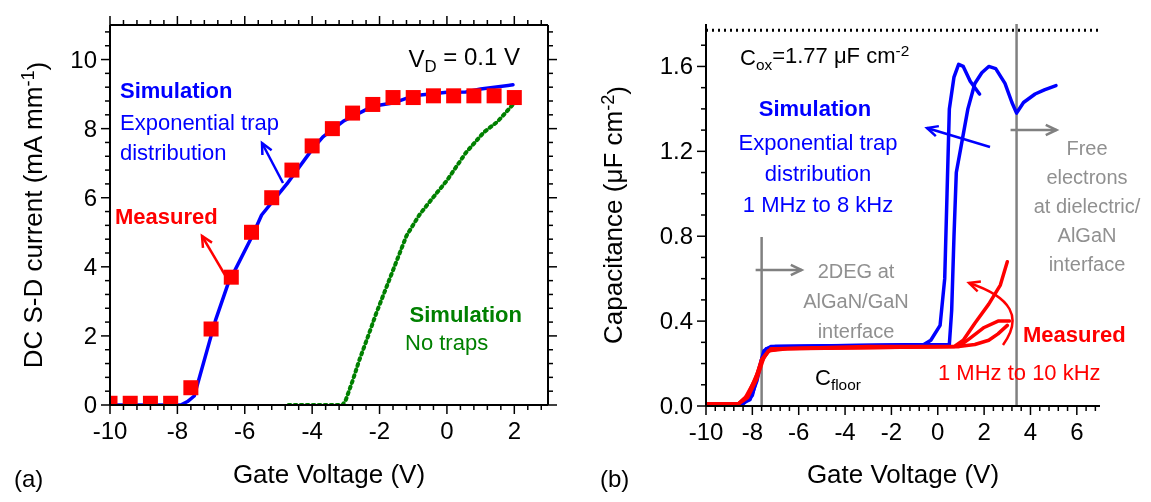 The height and width of the screenshot is (502, 1151). Describe the element at coordinates (464, 59) in the screenshot. I see `annotation: V$_{D}$ = 0.1 V` at that location.